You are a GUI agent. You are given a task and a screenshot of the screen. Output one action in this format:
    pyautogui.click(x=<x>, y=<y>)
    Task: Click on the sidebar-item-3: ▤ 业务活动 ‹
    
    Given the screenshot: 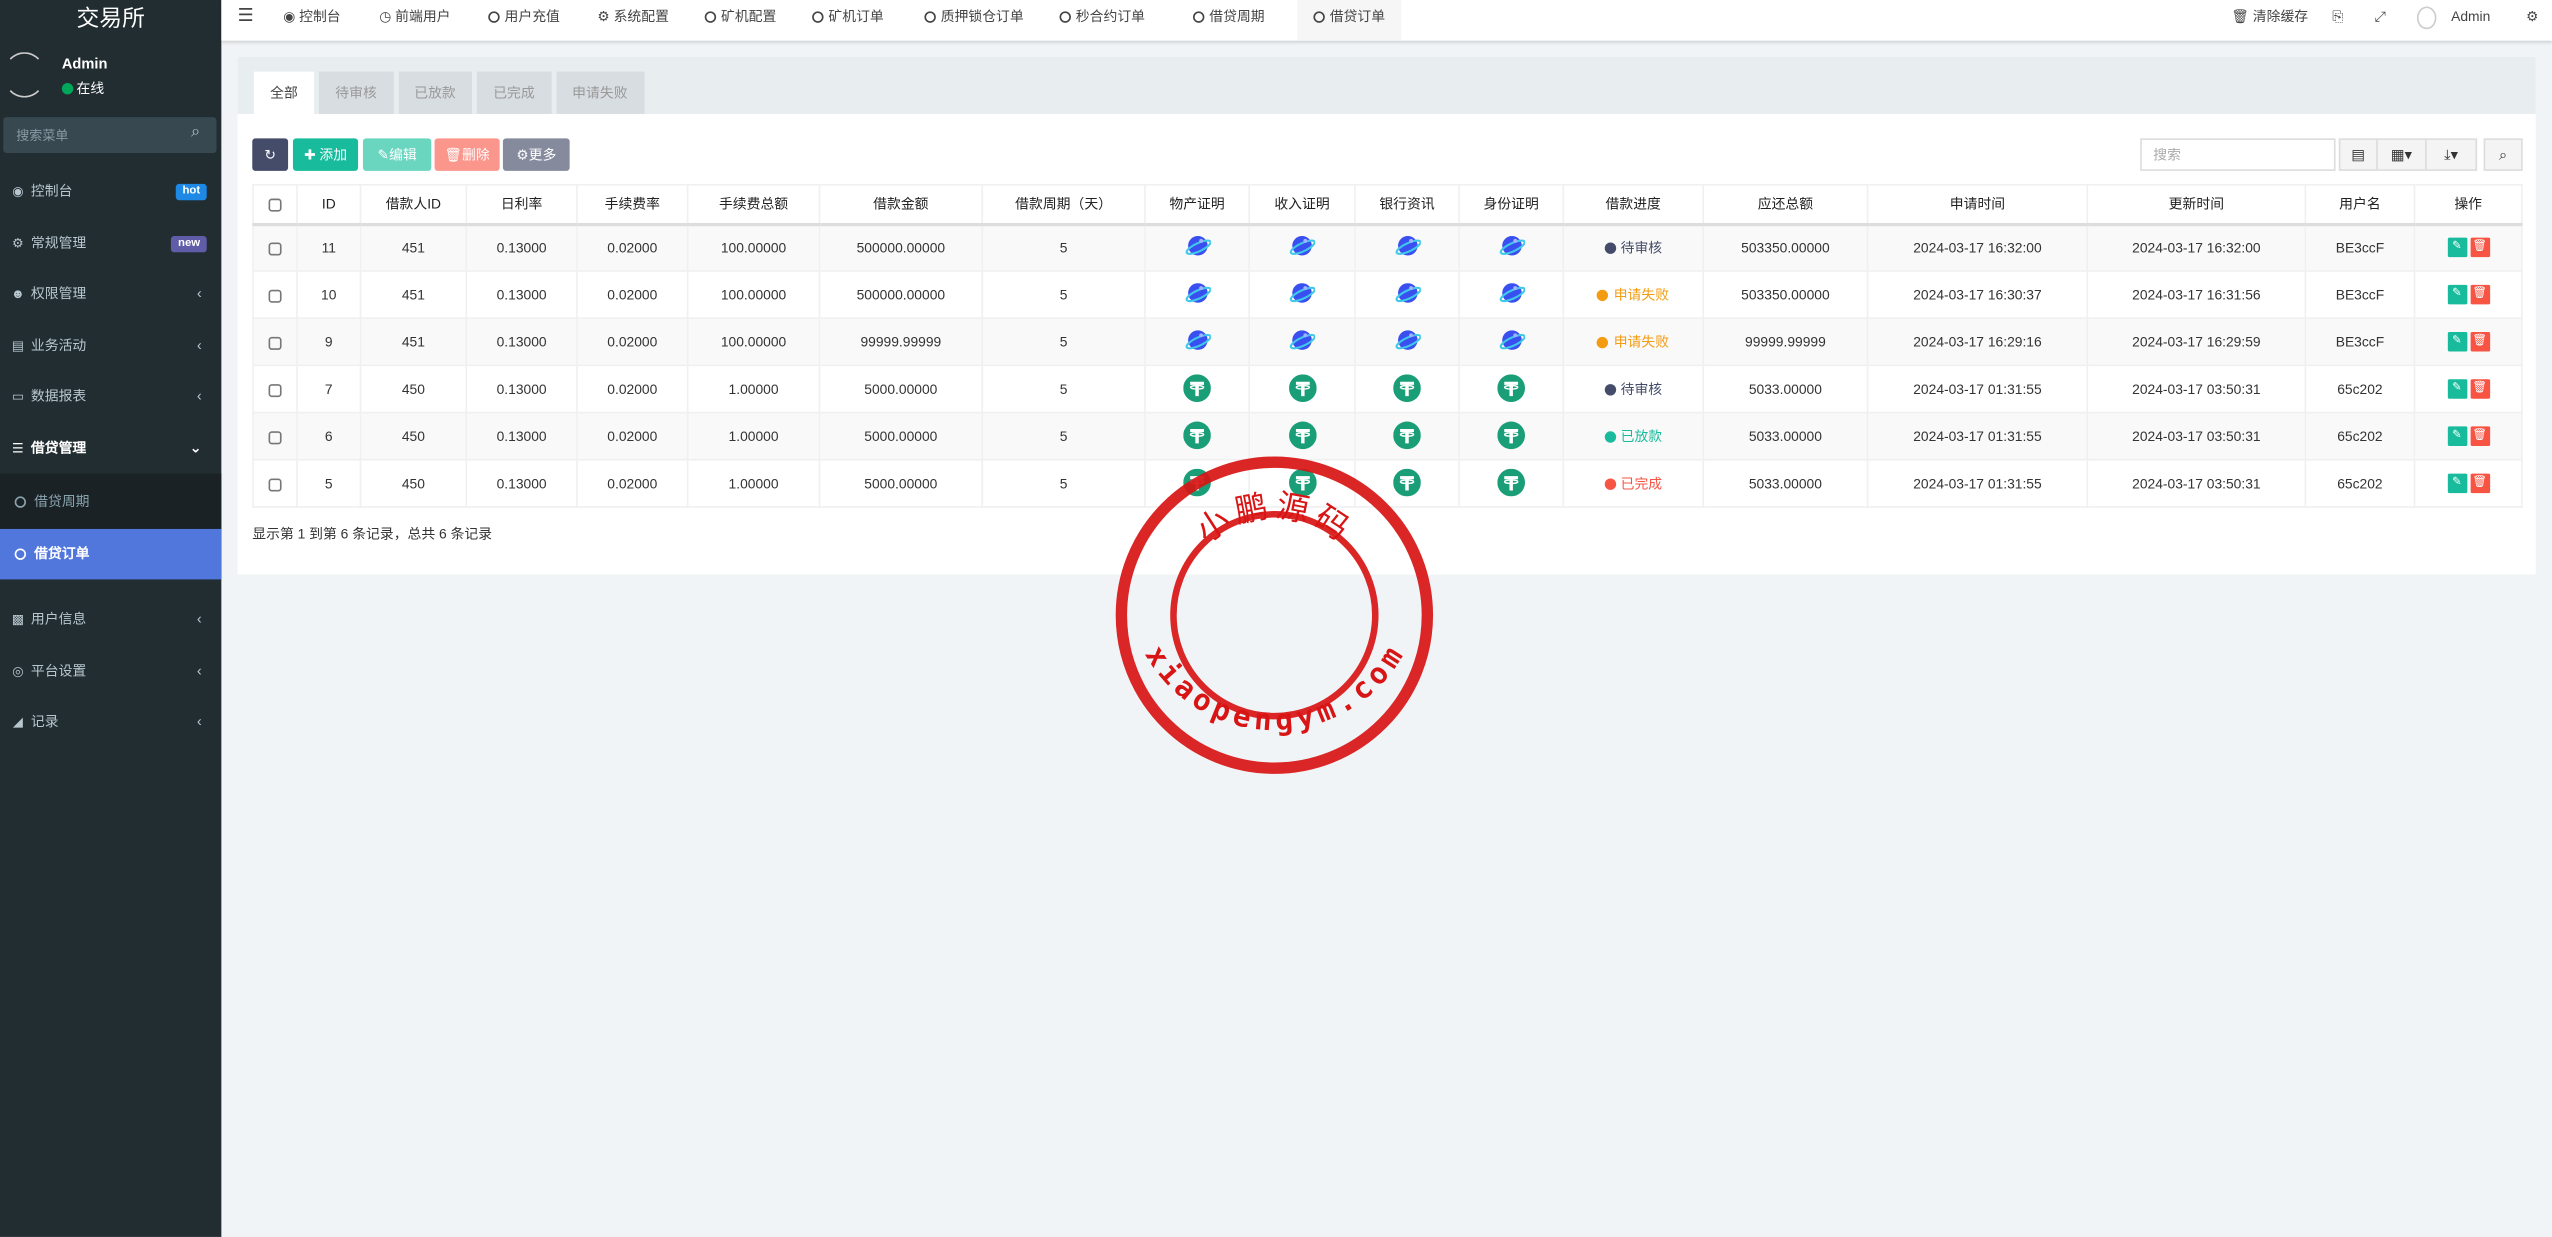 What is the action you would take?
    pyautogui.click(x=110, y=345)
    